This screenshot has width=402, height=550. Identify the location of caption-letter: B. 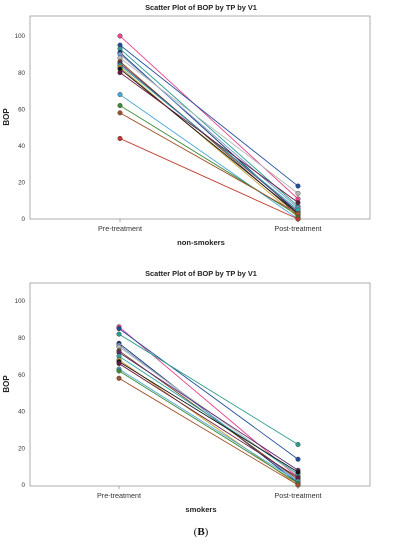
(201, 532).